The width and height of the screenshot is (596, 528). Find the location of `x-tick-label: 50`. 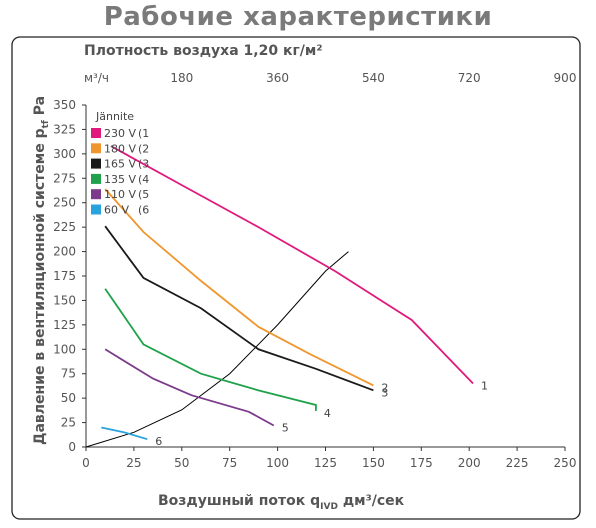

x-tick-label: 50 is located at coordinates (181, 463).